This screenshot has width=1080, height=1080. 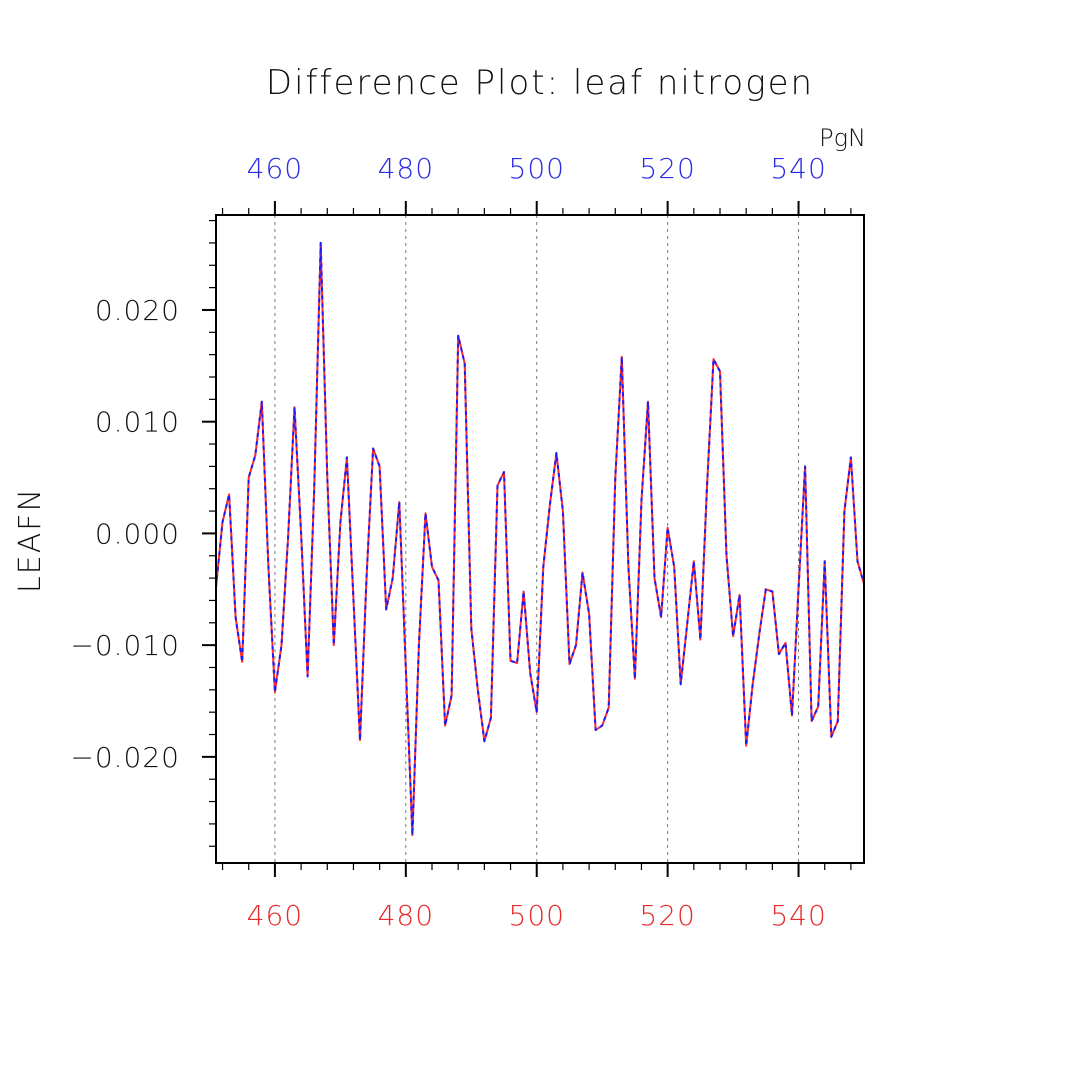 I want to click on top-x-tick-label: 500, so click(x=537, y=168).